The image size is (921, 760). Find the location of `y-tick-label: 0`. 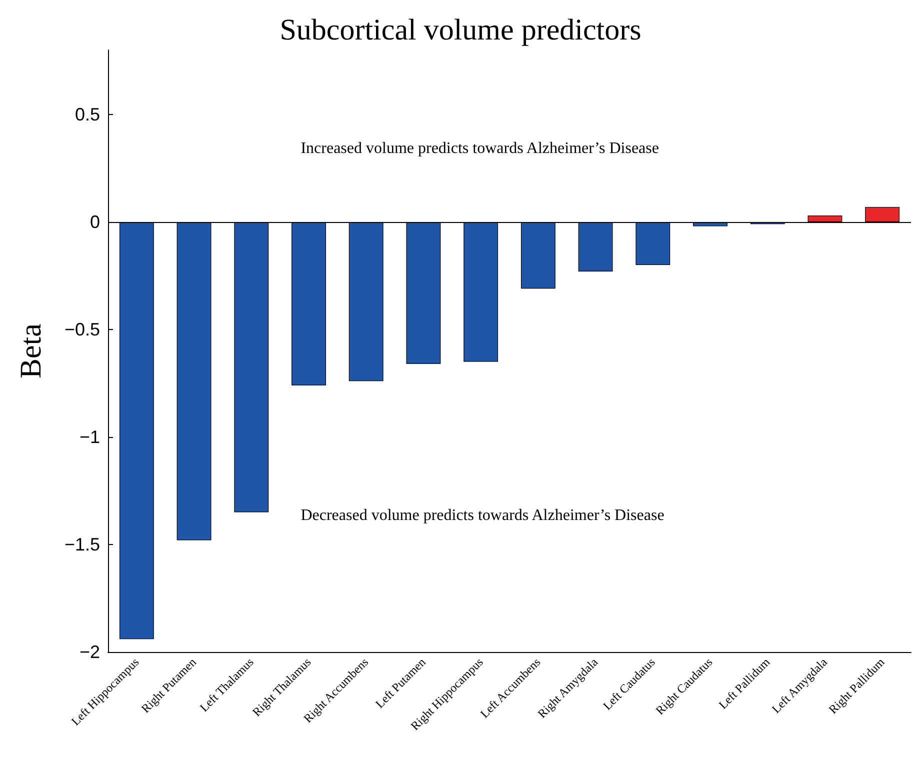

y-tick-label: 0 is located at coordinates (95, 222).